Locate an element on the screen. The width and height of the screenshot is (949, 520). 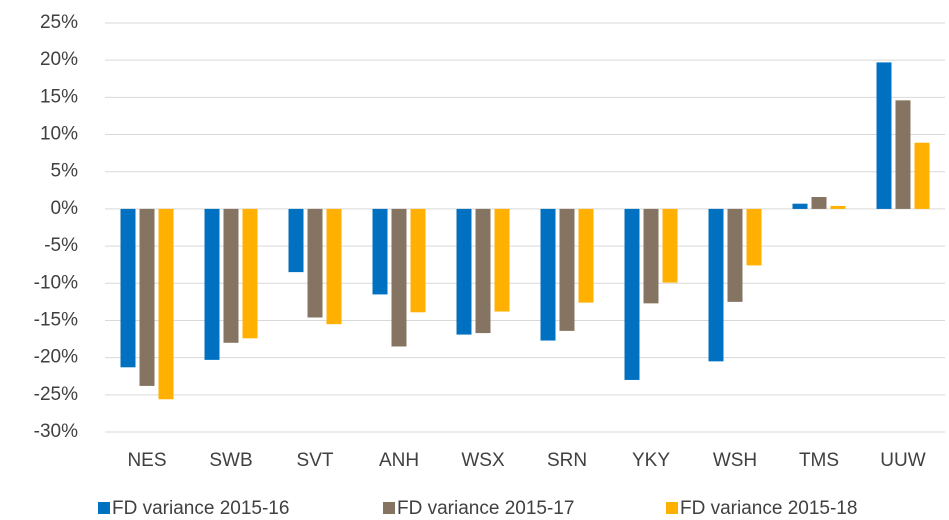
y-tick-label: -25% is located at coordinates (56, 394).